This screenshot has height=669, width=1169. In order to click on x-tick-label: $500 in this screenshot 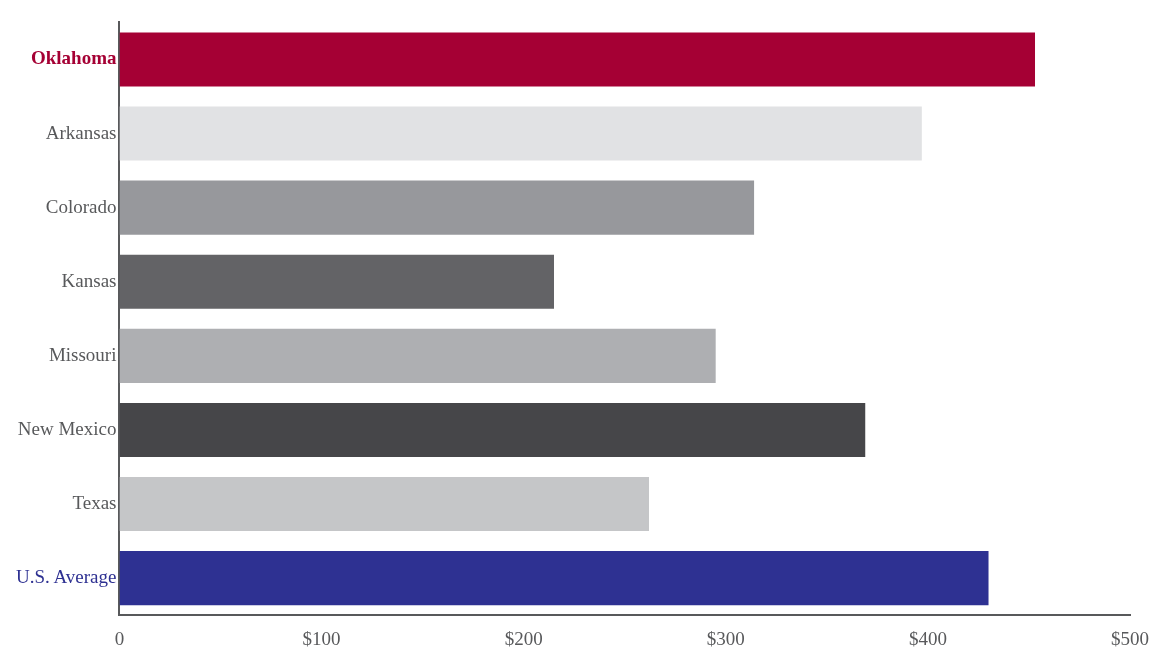, I will do `click(1130, 638)`.